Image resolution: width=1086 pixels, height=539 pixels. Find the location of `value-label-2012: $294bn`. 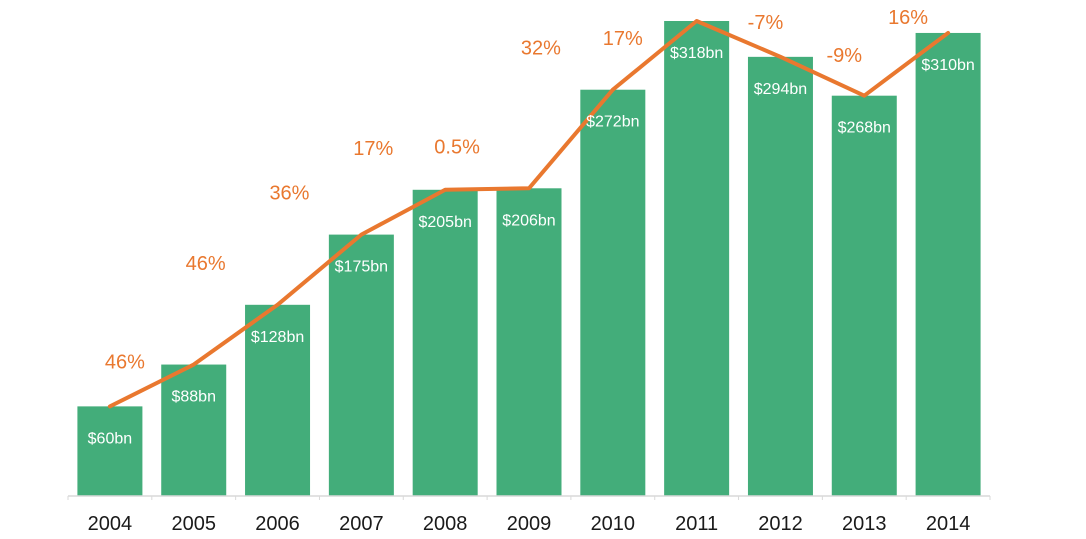

value-label-2012: $294bn is located at coordinates (780, 89).